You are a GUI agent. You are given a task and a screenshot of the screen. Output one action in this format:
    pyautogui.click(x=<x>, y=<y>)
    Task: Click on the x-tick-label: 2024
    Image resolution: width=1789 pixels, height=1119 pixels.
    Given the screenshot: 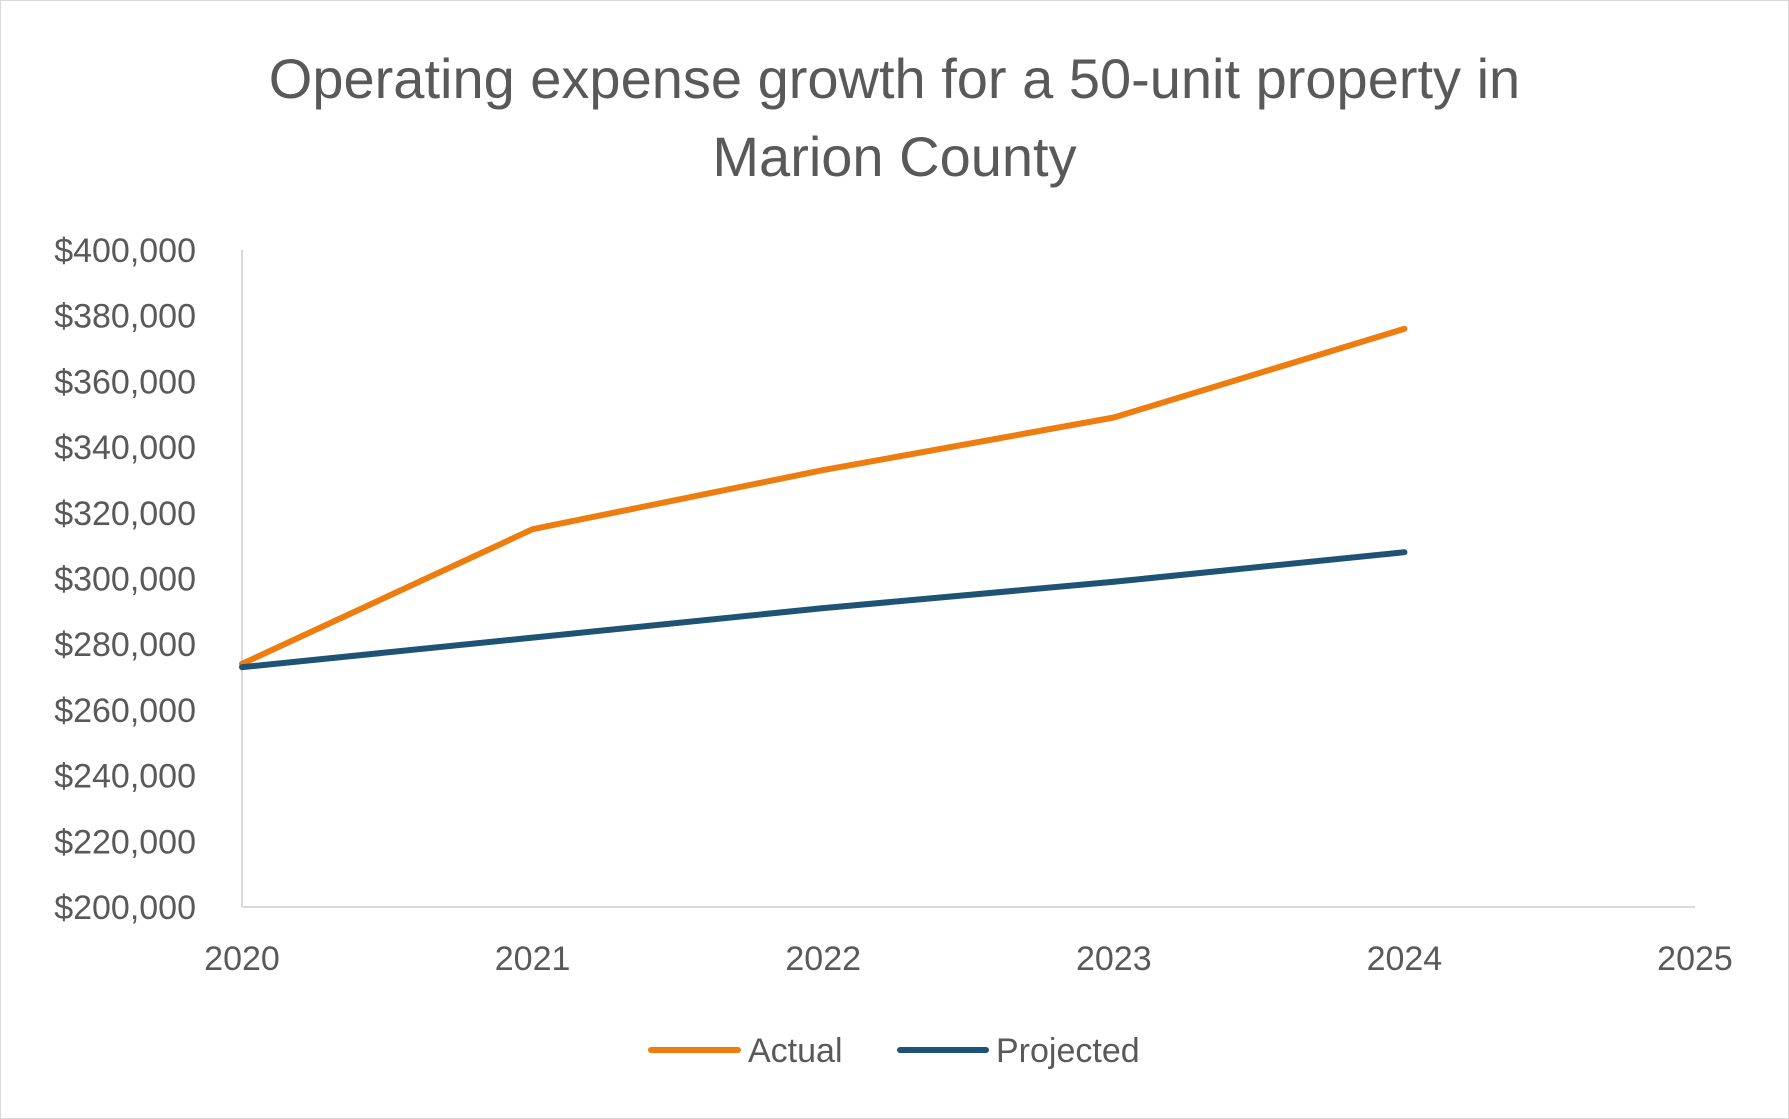 What is the action you would take?
    pyautogui.click(x=1405, y=959)
    